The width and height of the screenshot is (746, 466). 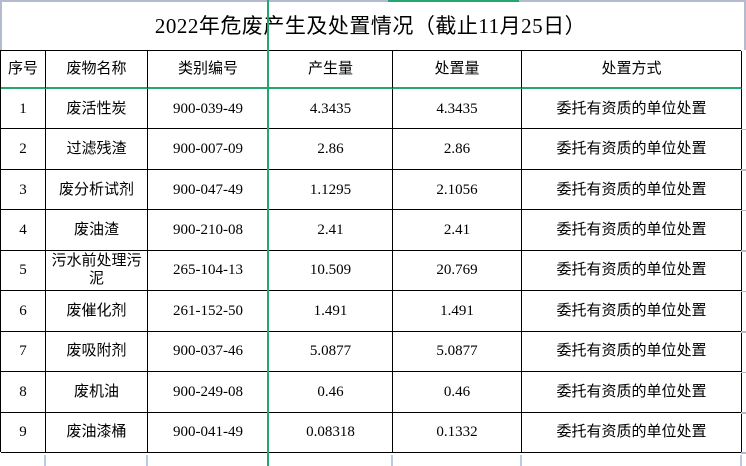 What do you see at coordinates (331, 311) in the screenshot?
I see `cell-generated: 1.491` at bounding box center [331, 311].